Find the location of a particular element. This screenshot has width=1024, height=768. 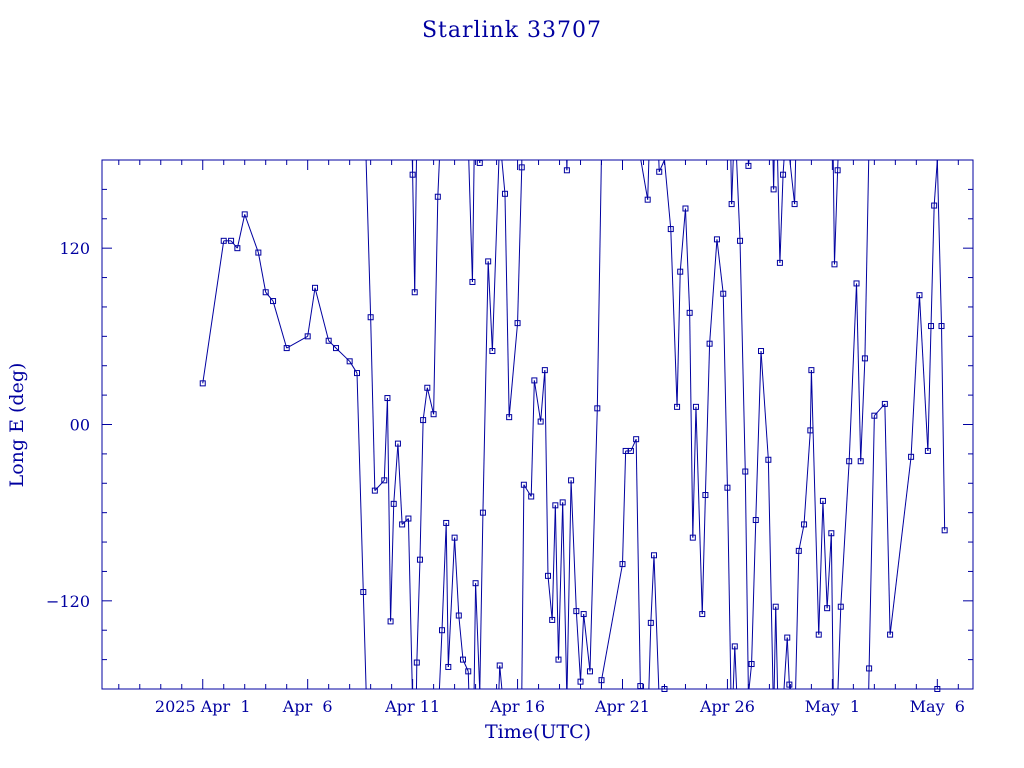

x-tick-label: Apr 6 is located at coordinates (307, 706).